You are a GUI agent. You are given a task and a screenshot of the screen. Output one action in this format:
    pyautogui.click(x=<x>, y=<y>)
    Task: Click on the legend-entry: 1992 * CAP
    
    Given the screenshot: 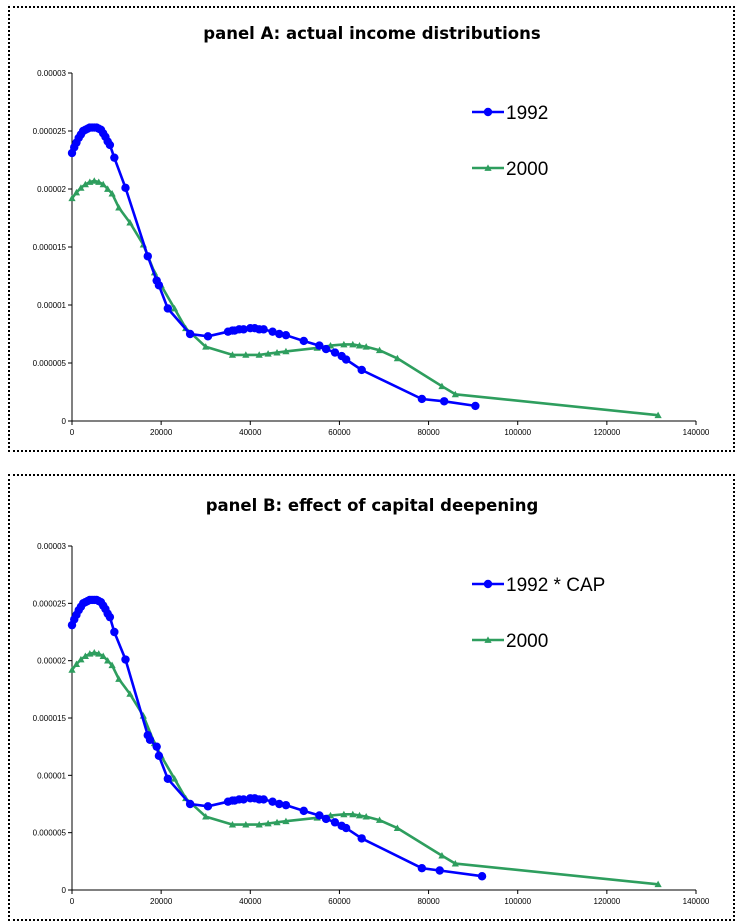 What is the action you would take?
    pyautogui.click(x=538, y=585)
    